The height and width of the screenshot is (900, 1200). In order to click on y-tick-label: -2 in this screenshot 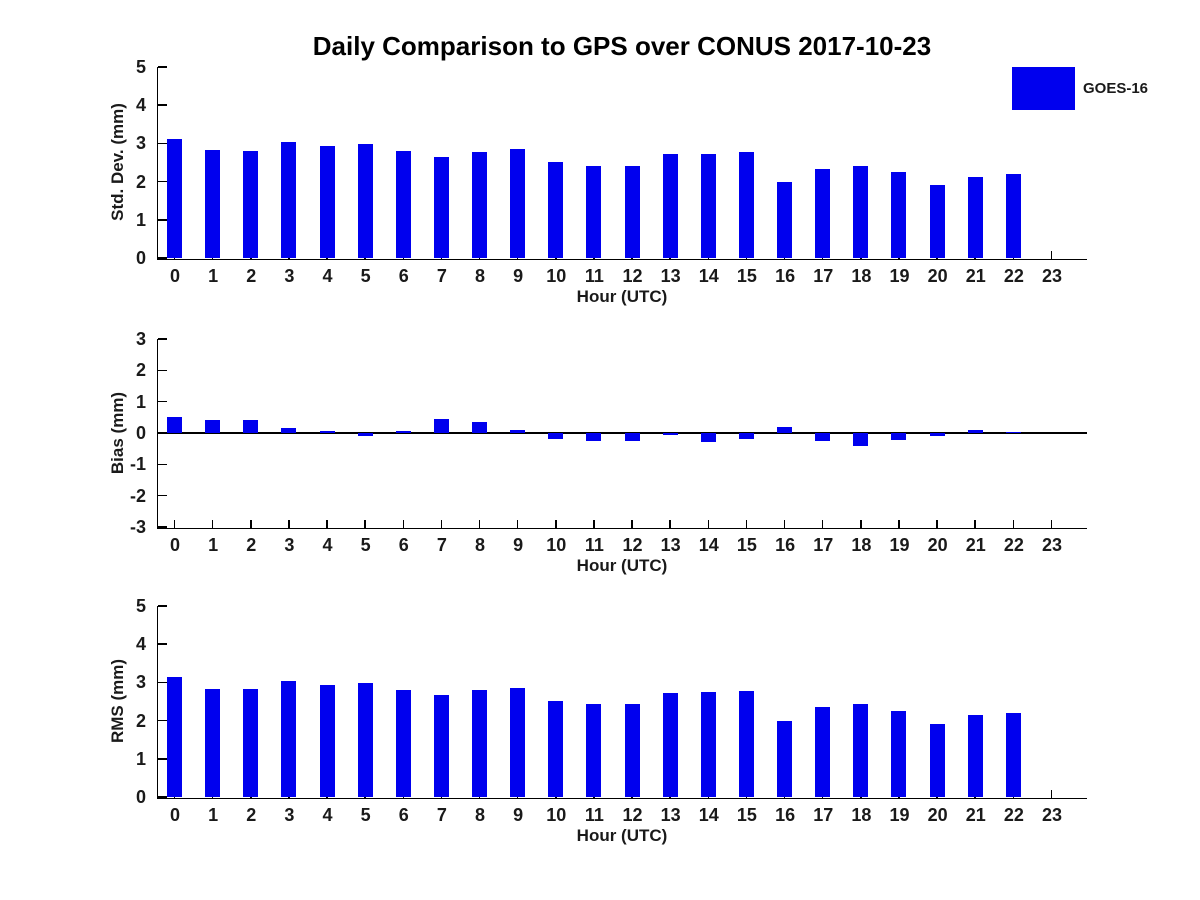, I will do `click(137, 495)`.